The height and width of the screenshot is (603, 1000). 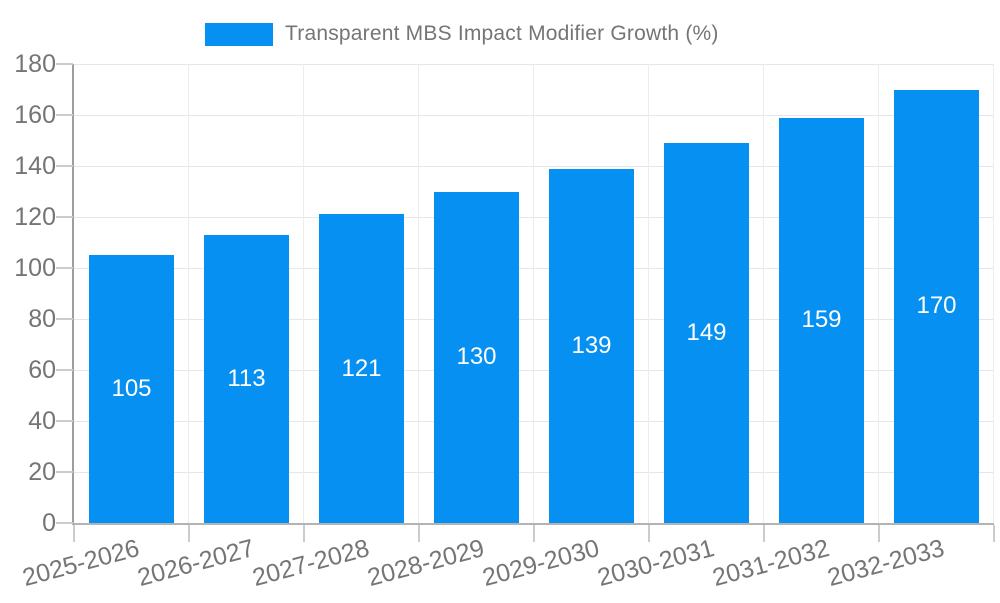 What do you see at coordinates (35, 64) in the screenshot?
I see `y-axis-tick-label: 180` at bounding box center [35, 64].